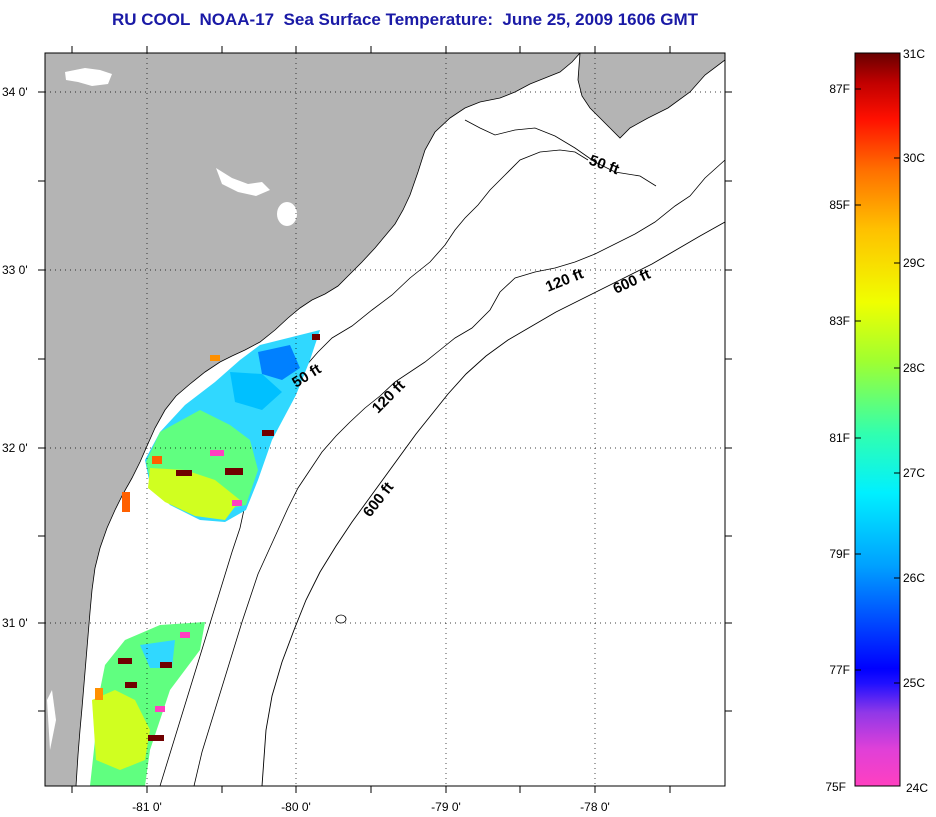  What do you see at coordinates (595, 807) in the screenshot?
I see `lon-label: -78 0'` at bounding box center [595, 807].